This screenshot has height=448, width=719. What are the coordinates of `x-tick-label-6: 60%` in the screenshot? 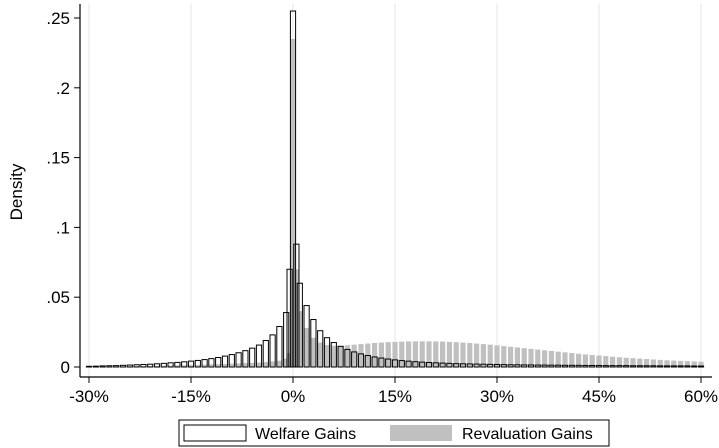 It's located at (701, 396).